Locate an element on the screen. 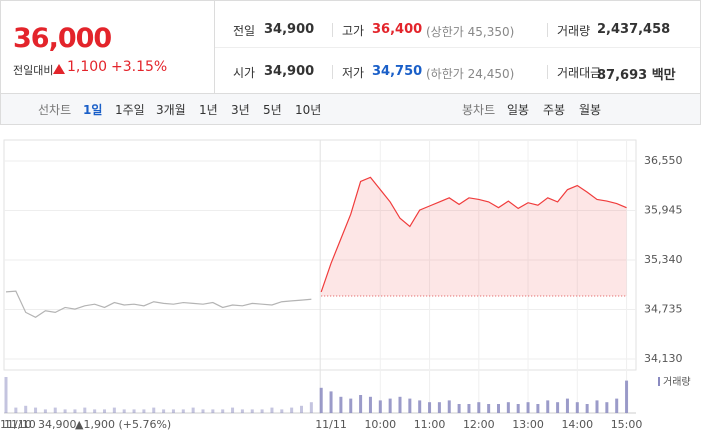  period-tab: 3년 is located at coordinates (240, 110).